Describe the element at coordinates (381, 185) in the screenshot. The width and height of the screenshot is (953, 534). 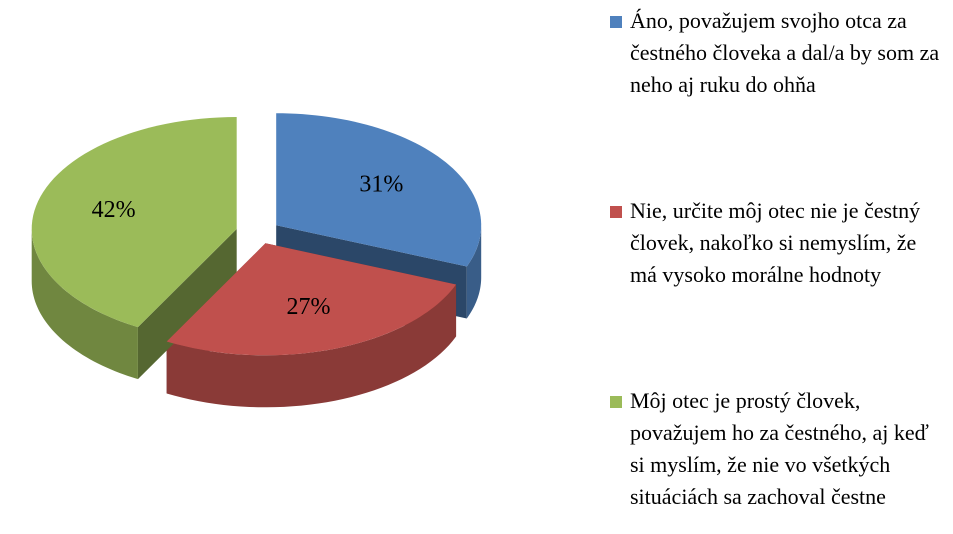
I see `data-label: 31%` at that location.